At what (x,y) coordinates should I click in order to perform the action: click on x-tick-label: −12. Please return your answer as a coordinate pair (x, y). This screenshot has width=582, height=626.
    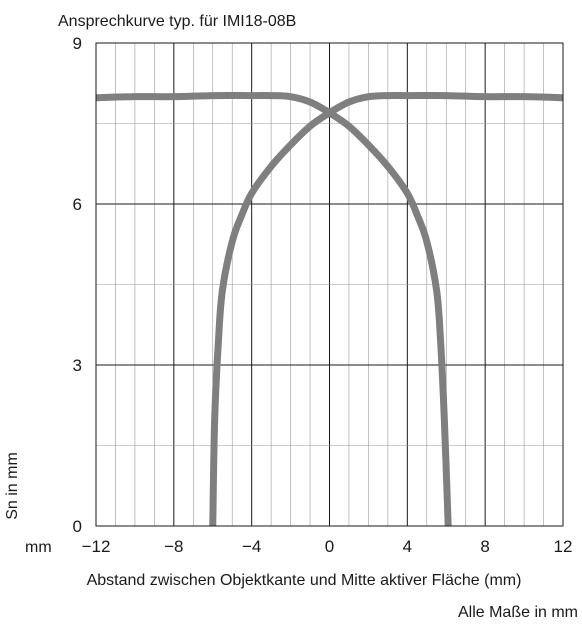
    Looking at the image, I should click on (96, 546).